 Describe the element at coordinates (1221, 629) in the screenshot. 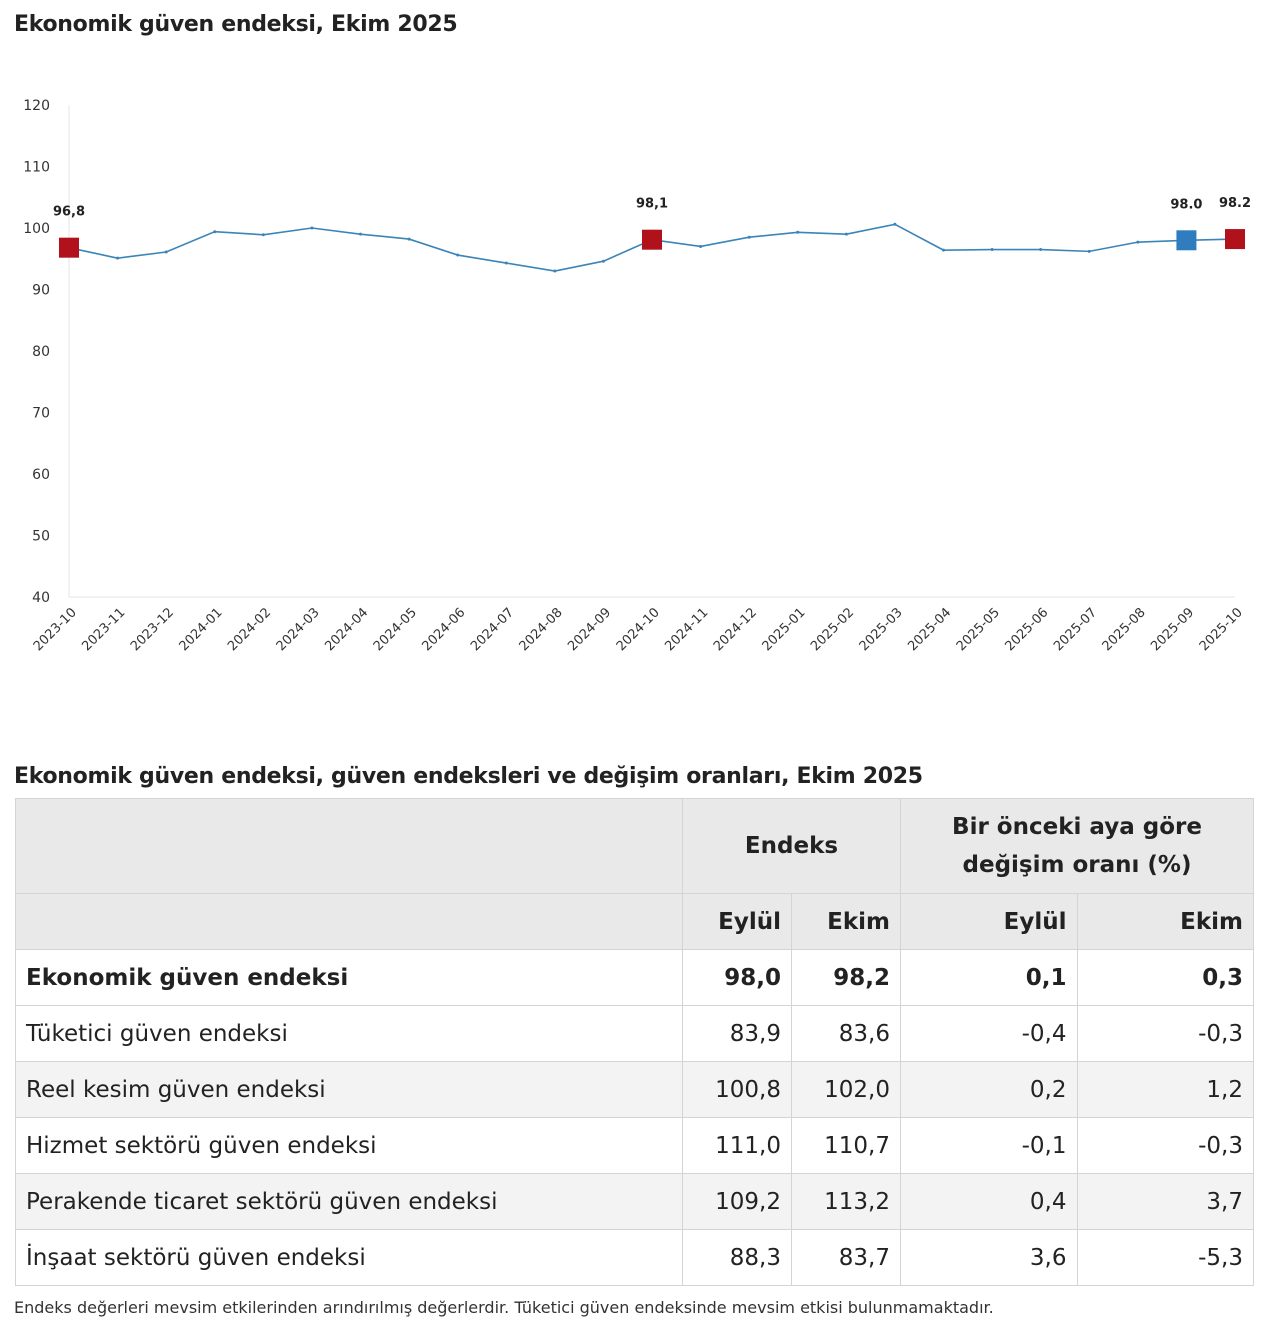

I see `x-tick-label: 2025-10` at that location.